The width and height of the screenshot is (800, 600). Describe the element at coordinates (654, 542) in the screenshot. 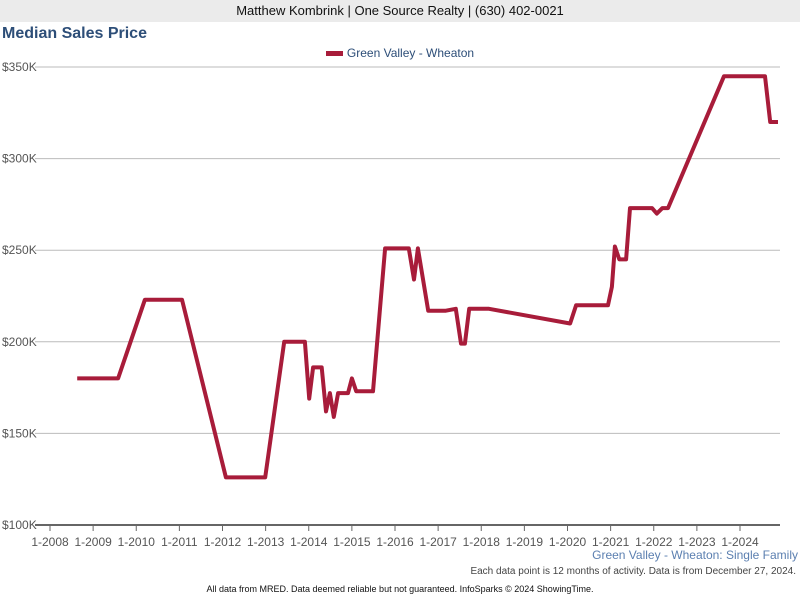

I see `x-tick-label: 1-2022` at that location.